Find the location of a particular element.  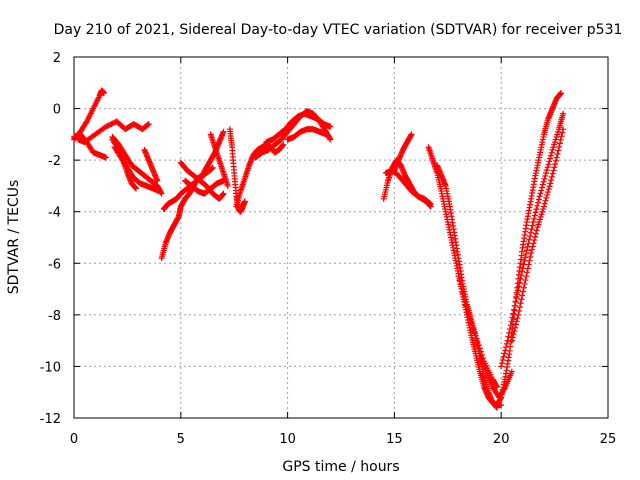

y-tick-label: -10 is located at coordinates (50, 367).